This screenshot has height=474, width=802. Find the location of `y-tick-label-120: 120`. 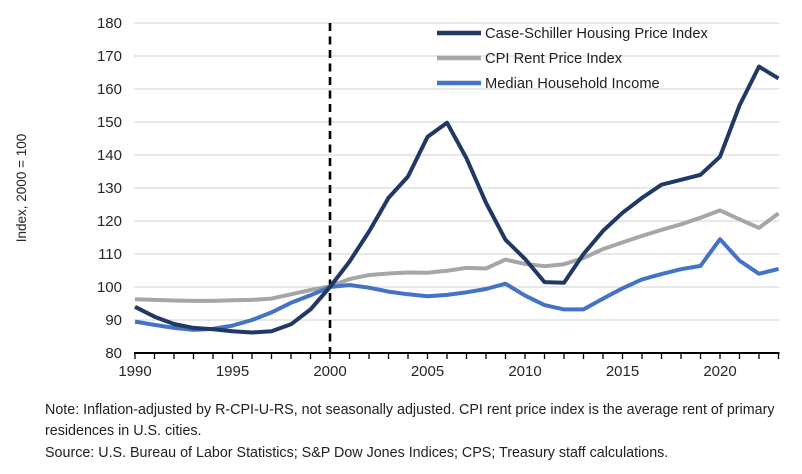

y-tick-label-120: 120 is located at coordinates (109, 221).